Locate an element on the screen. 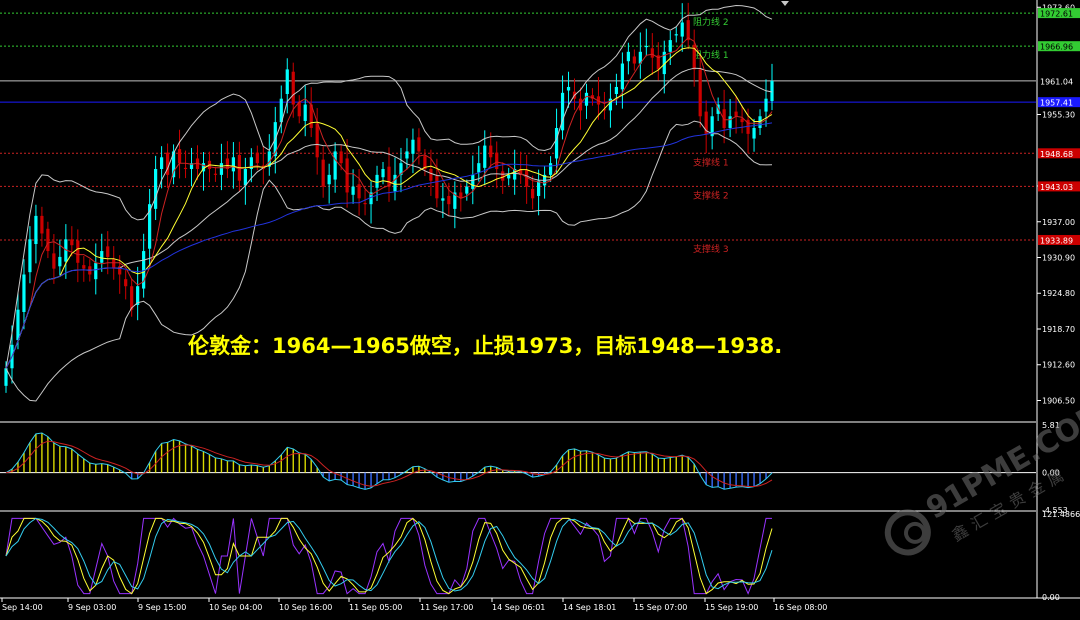  level-name: 阻力线 2 is located at coordinates (711, 22).